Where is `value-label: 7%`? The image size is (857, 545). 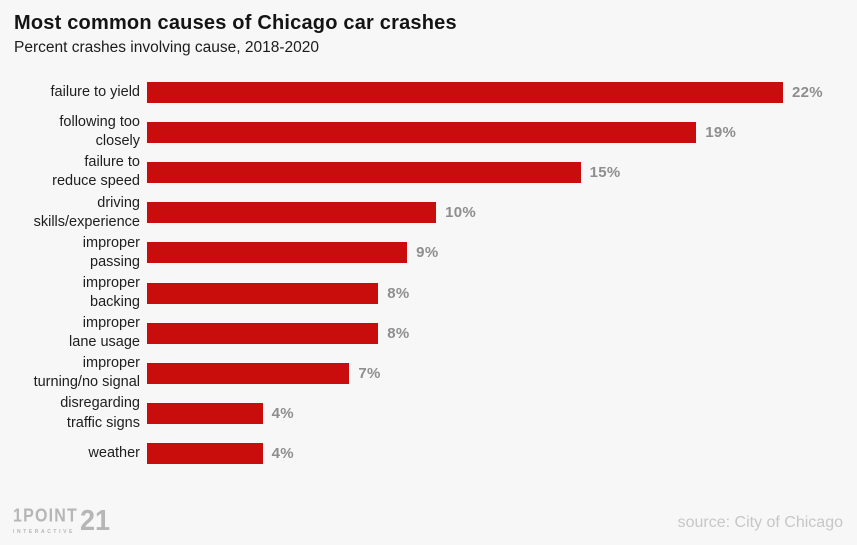
value-label: 7% is located at coordinates (369, 373).